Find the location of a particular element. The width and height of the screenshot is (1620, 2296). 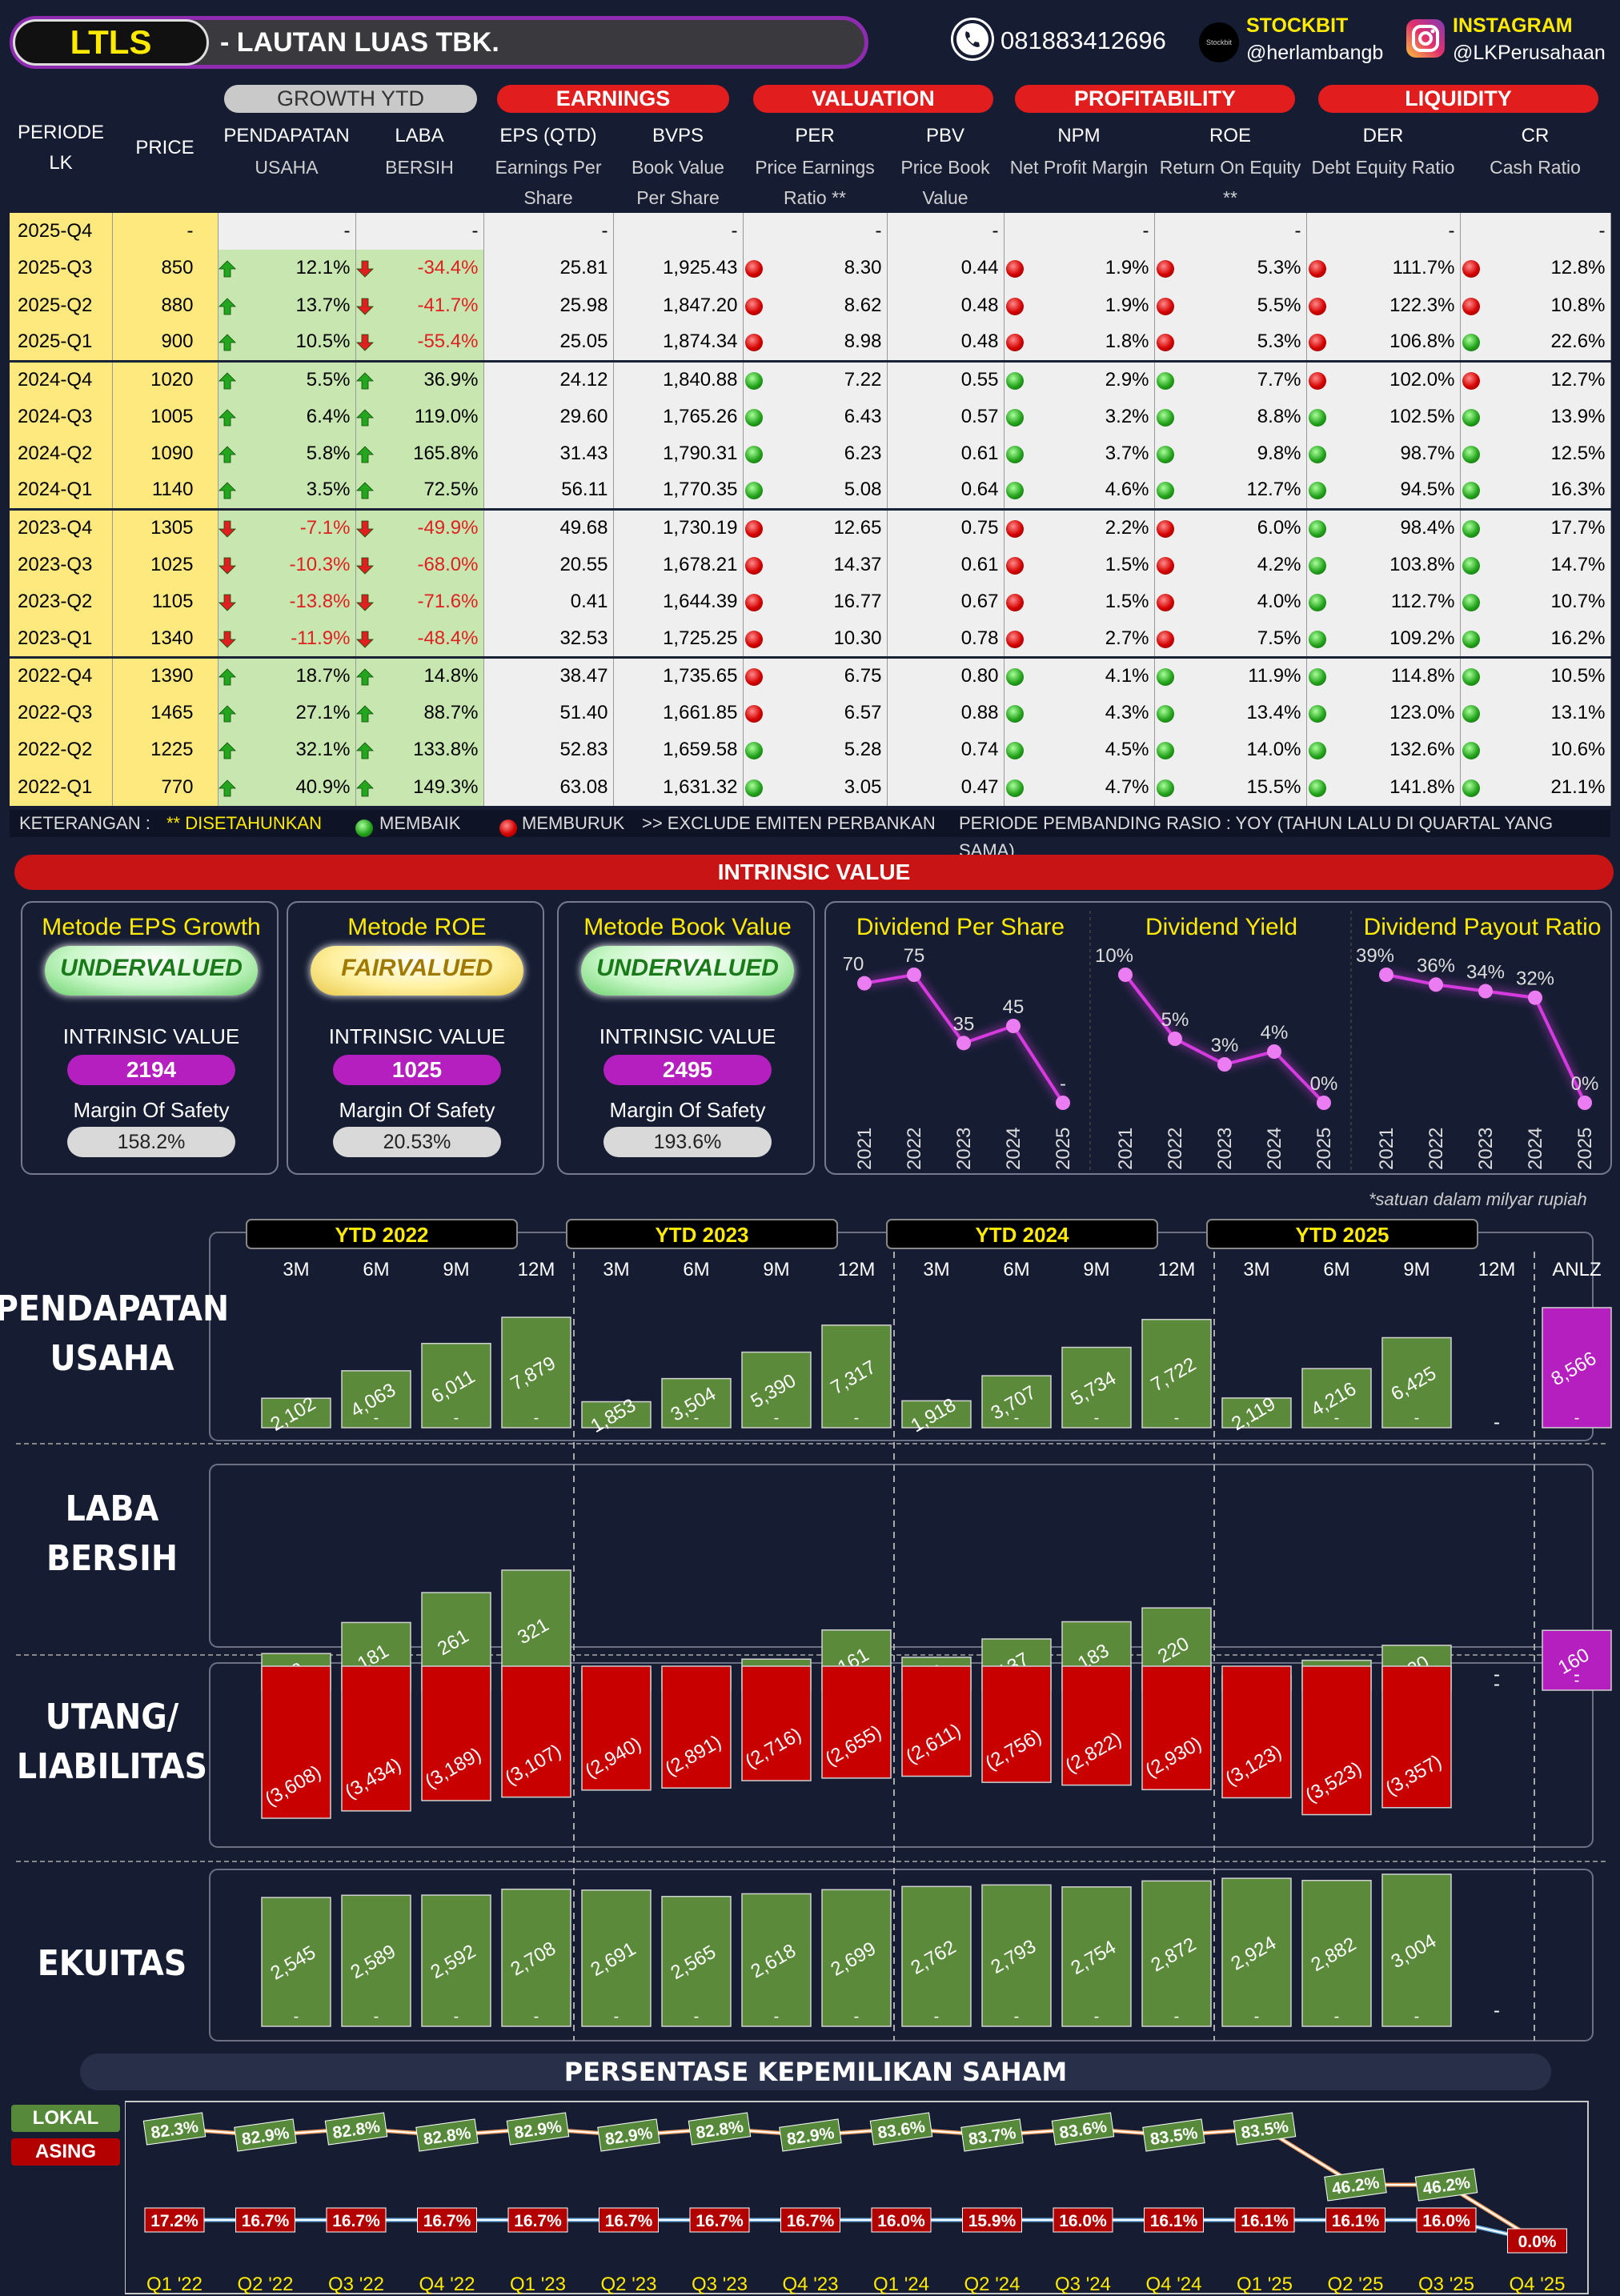

cell-npm: 1.5% is located at coordinates (1079, 602).